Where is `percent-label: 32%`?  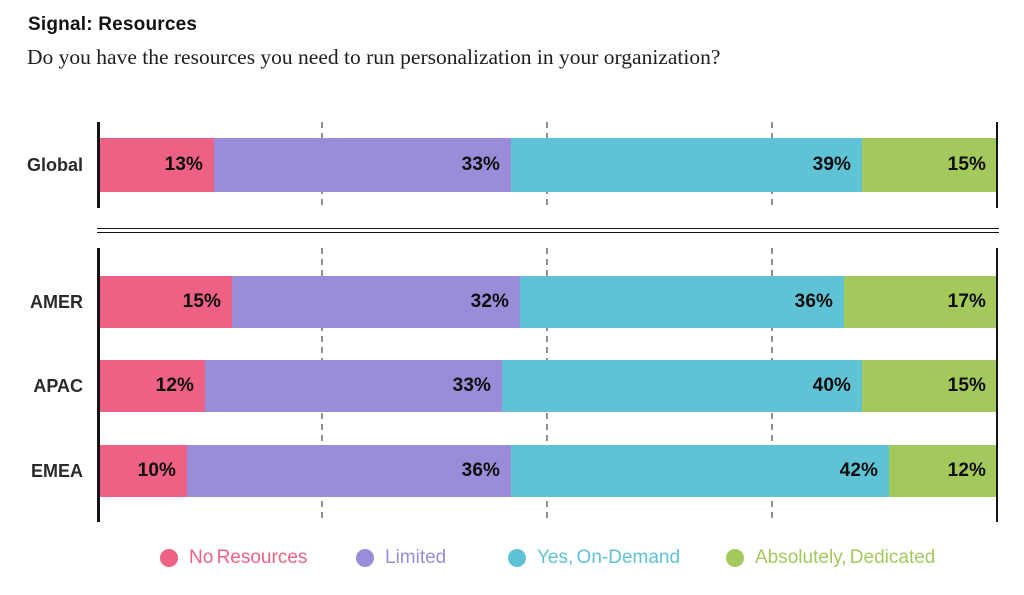
percent-label: 32% is located at coordinates (489, 301).